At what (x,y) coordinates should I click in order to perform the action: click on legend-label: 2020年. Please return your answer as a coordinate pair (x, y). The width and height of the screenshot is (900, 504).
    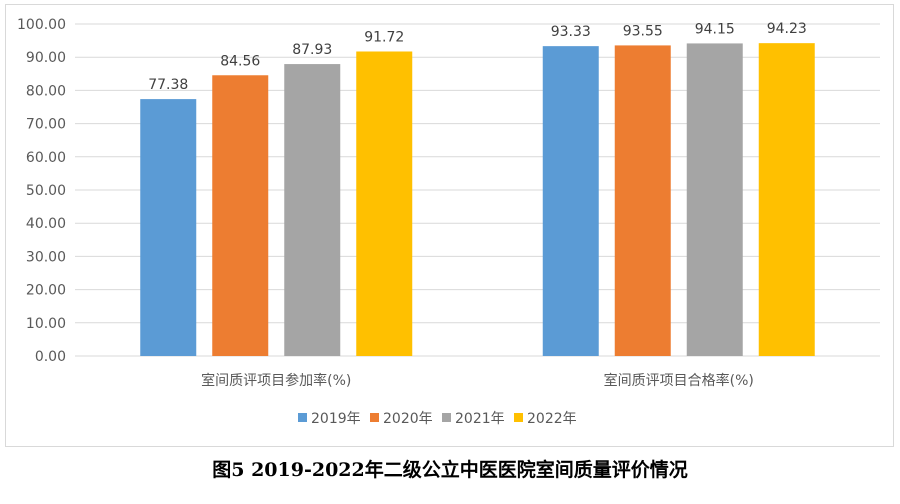
    Looking at the image, I should click on (408, 419).